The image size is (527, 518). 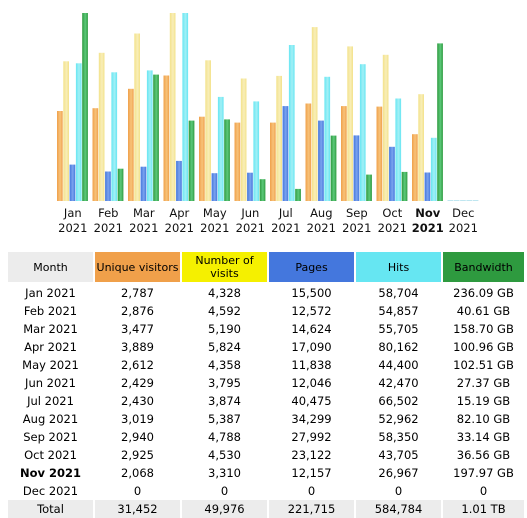 What do you see at coordinates (311, 311) in the screenshot?
I see `cell-pages: 12,572` at bounding box center [311, 311].